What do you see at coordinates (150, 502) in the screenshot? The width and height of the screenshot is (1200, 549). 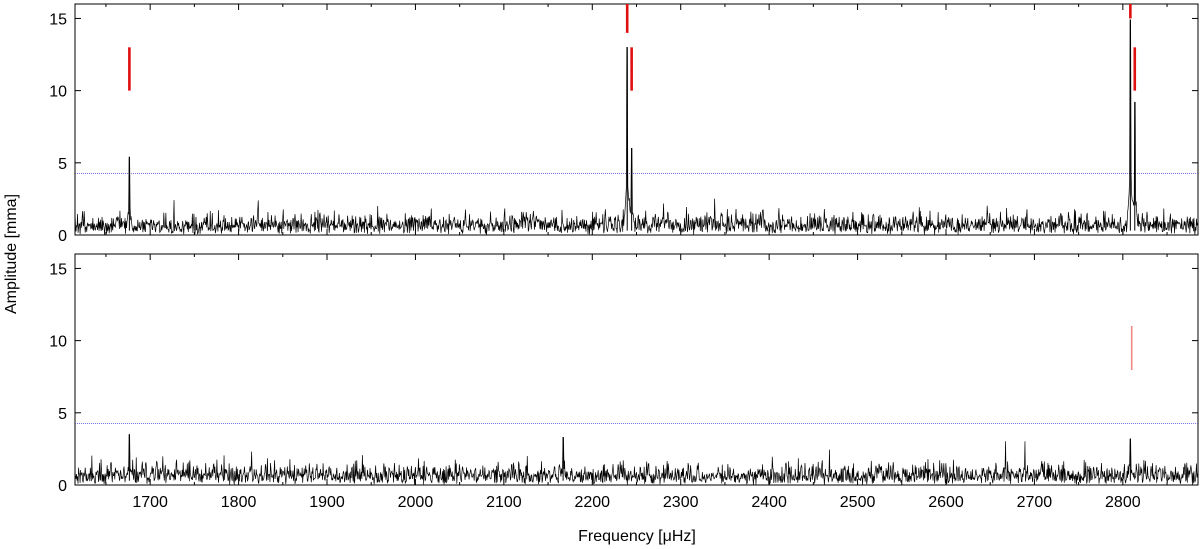 I see `x-tick-label: 1700` at bounding box center [150, 502].